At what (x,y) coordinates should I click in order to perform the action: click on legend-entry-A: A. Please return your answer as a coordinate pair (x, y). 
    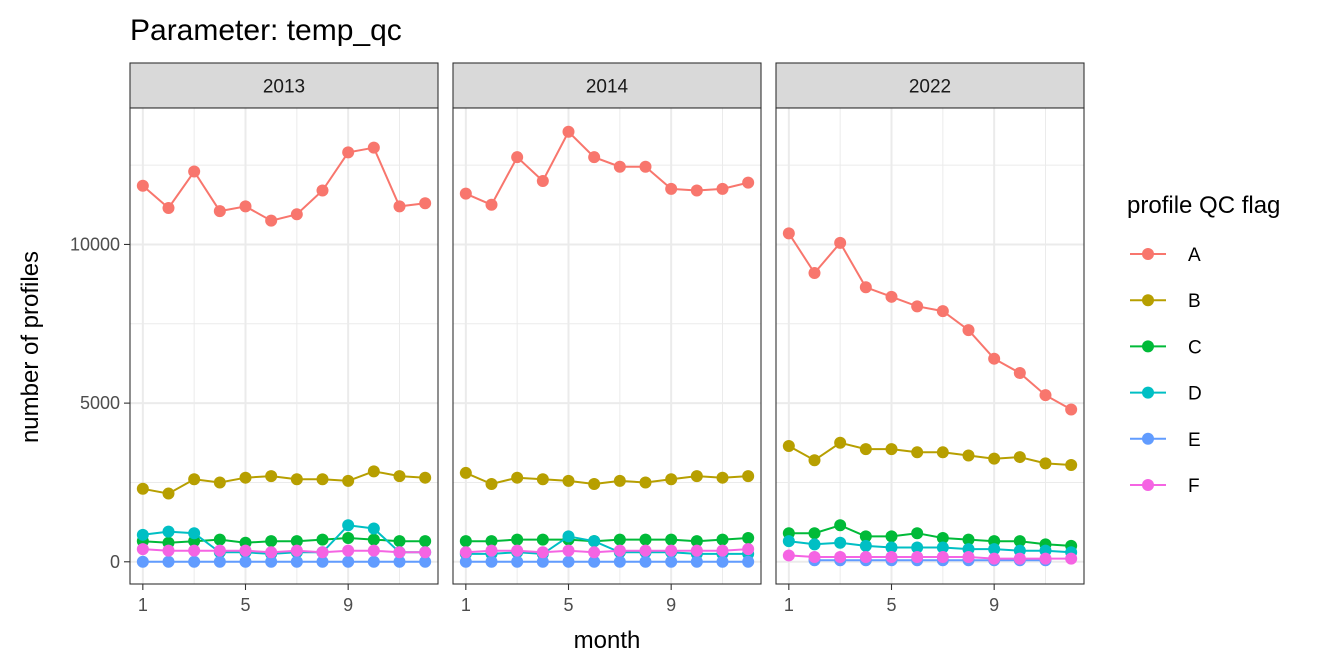
    Looking at the image, I should click on (1165, 255).